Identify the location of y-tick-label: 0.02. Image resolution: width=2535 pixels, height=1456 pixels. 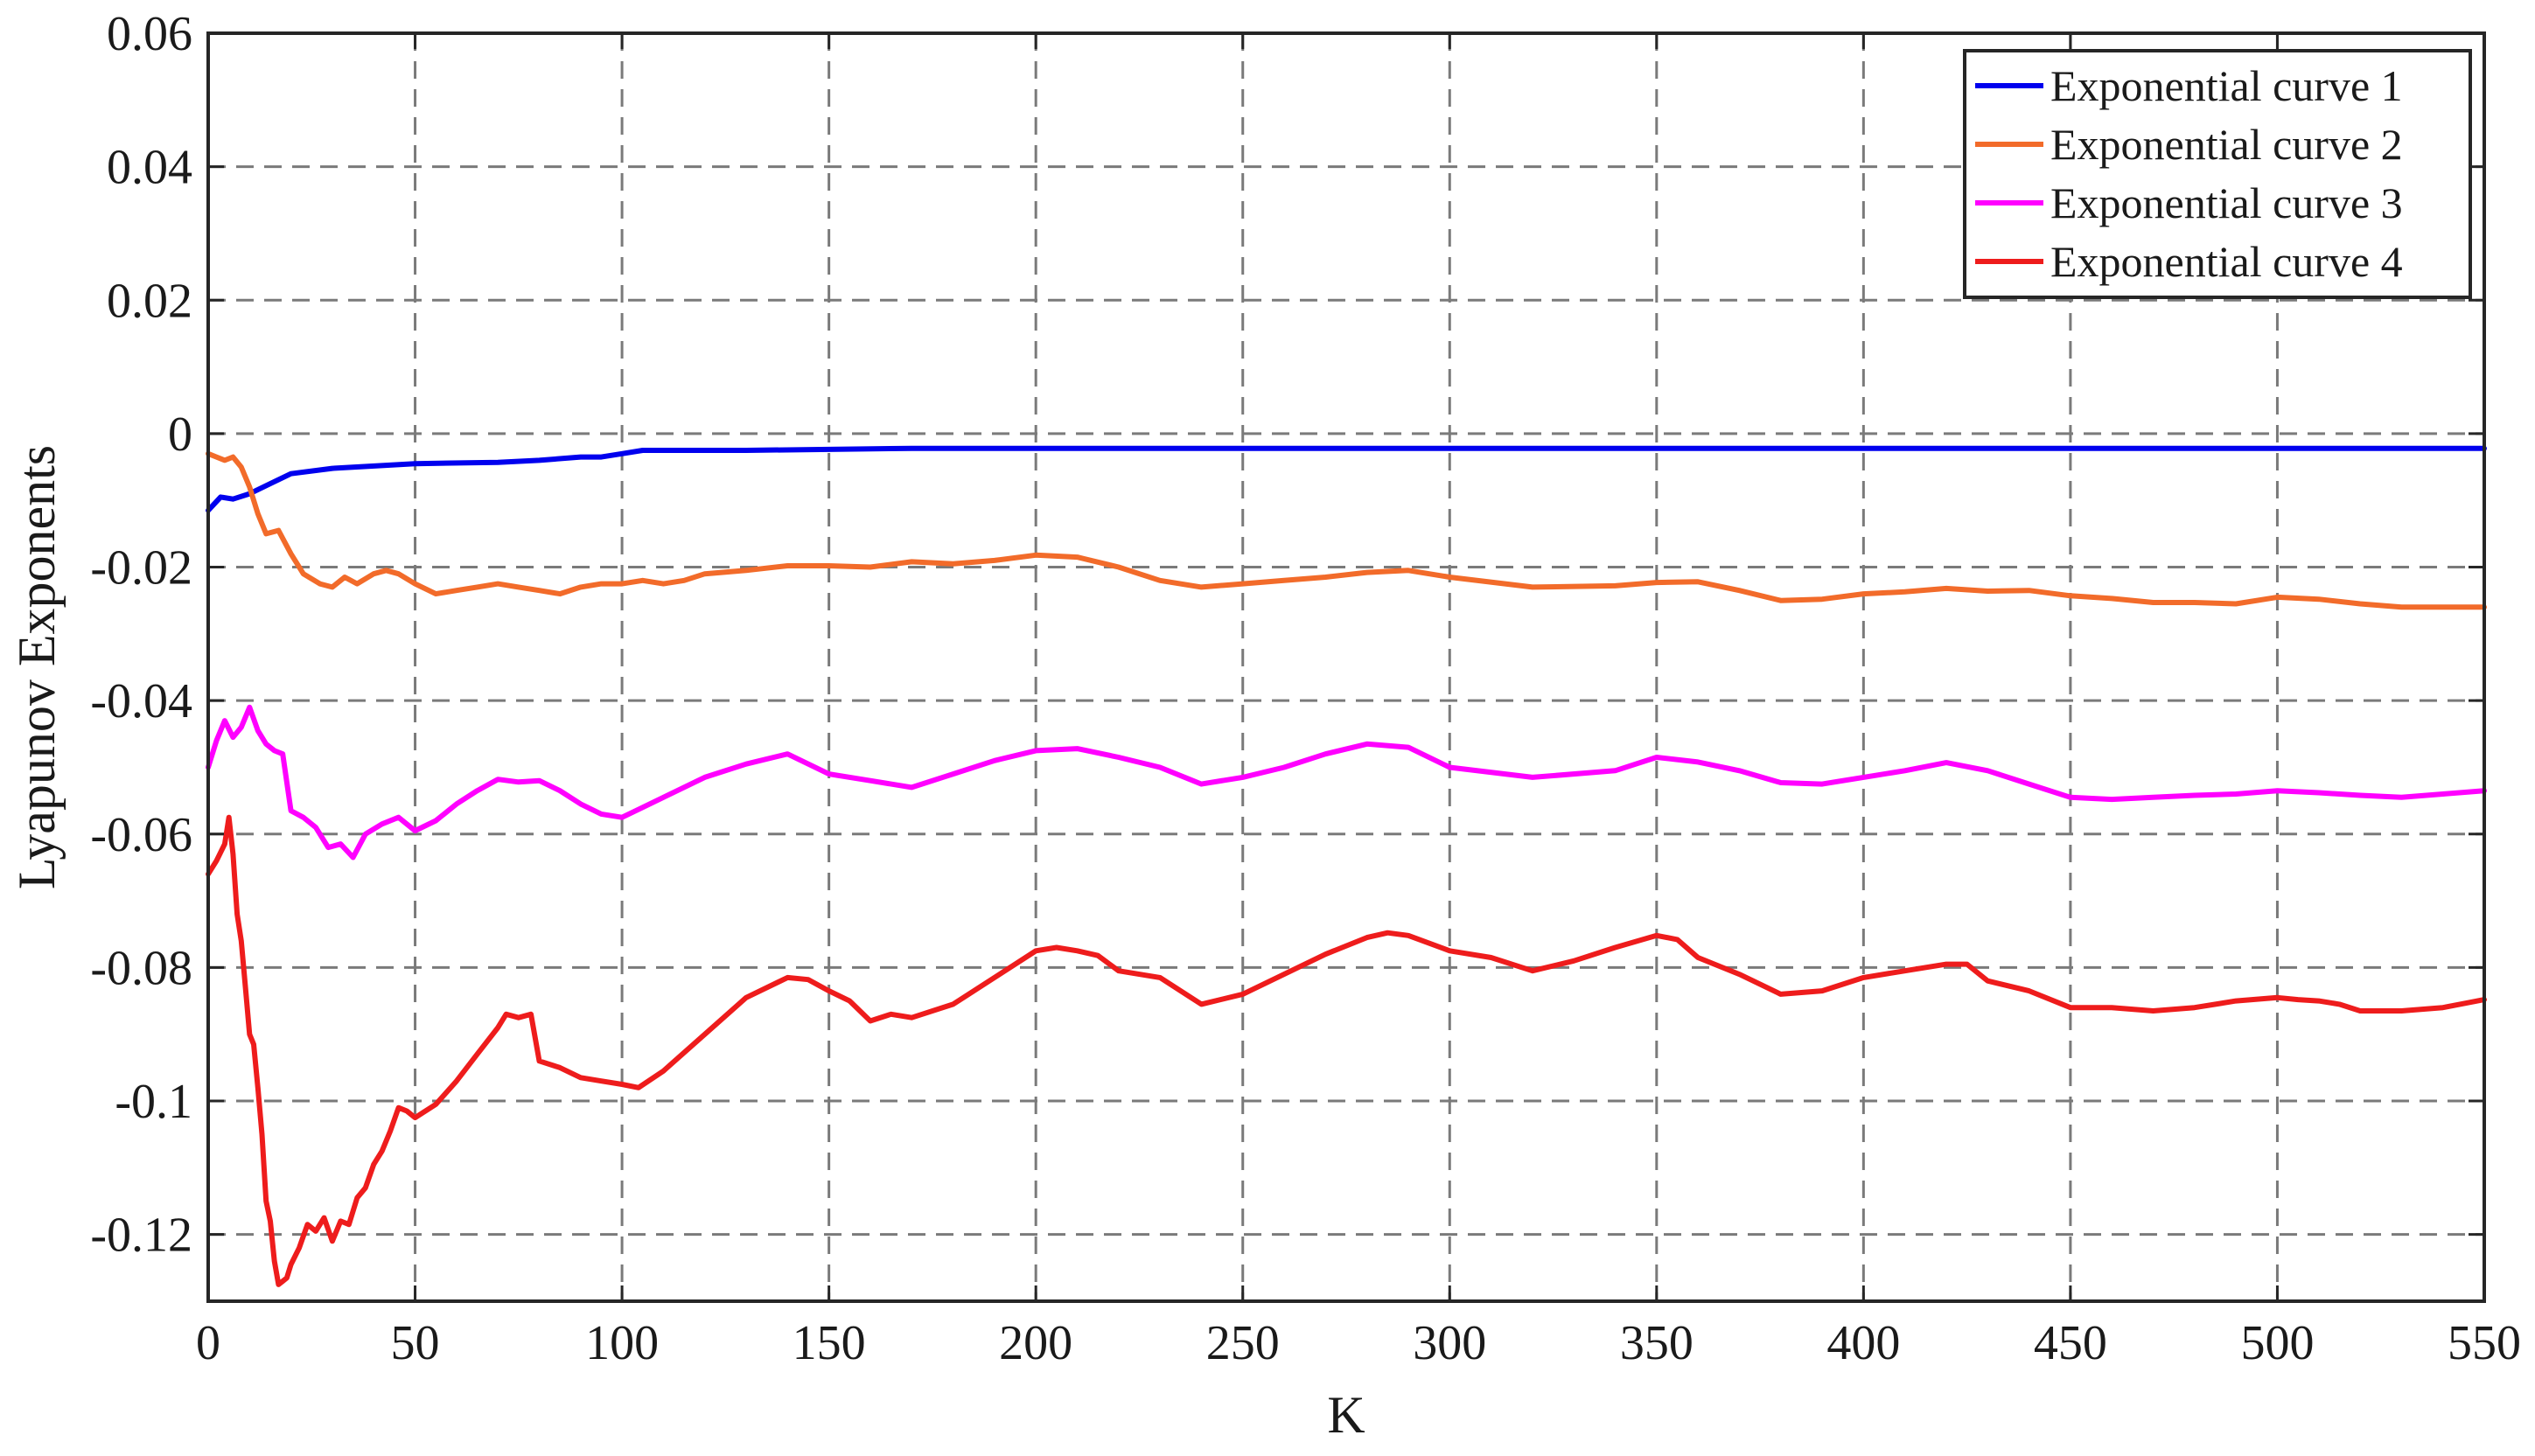
(149, 301).